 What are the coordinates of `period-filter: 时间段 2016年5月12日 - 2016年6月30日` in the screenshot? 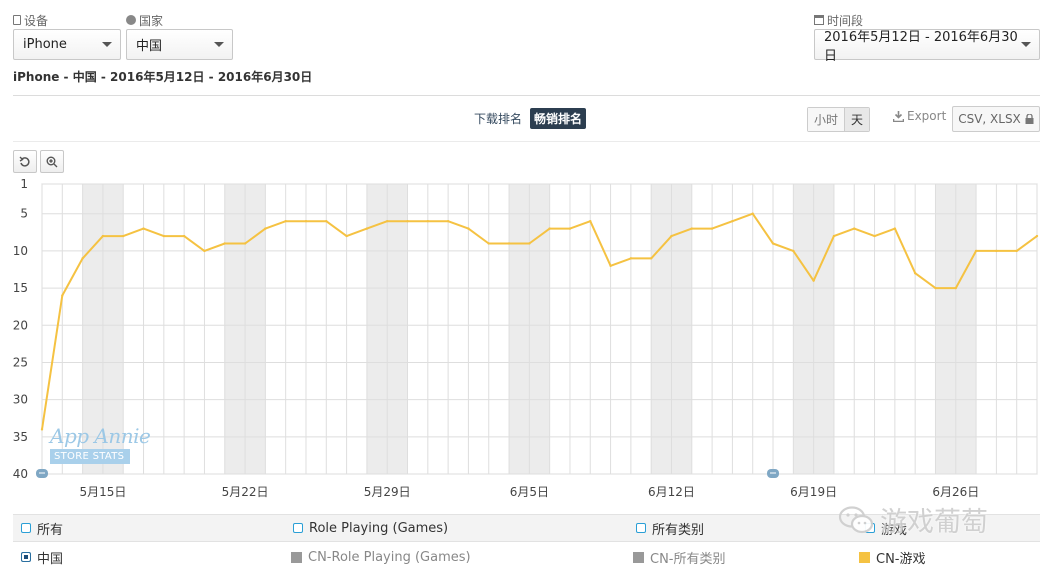 It's located at (927, 38).